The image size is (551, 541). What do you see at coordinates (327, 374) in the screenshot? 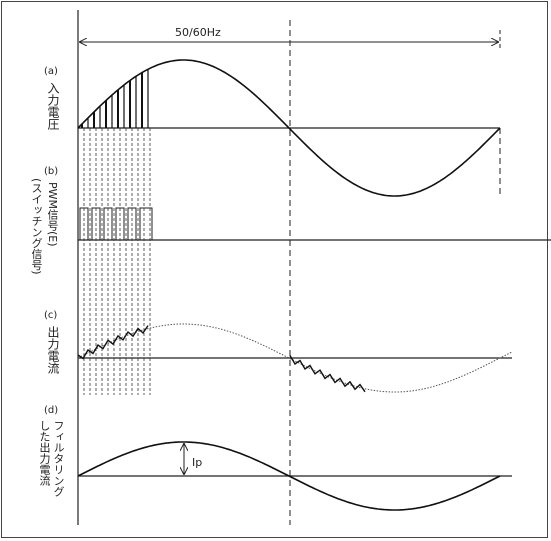
I see `output-current-ripple-neg` at bounding box center [327, 374].